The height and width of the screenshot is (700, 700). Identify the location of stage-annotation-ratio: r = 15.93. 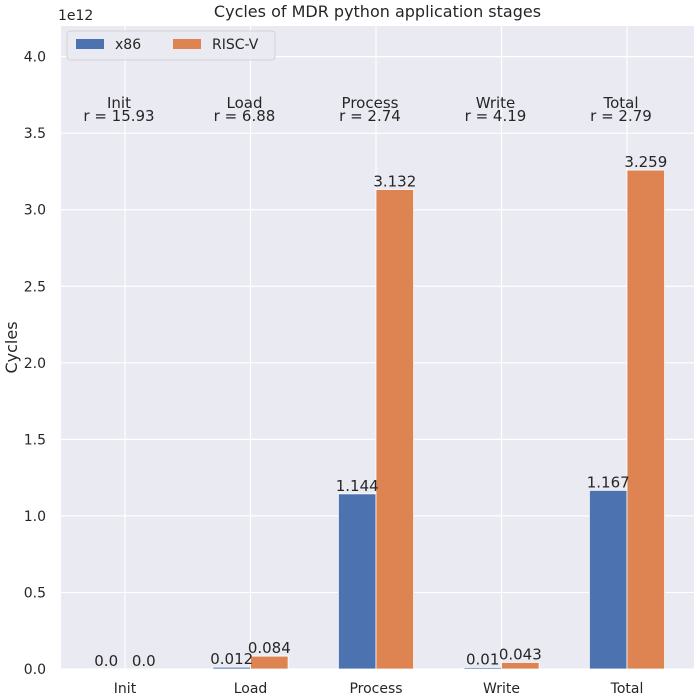
(118, 116).